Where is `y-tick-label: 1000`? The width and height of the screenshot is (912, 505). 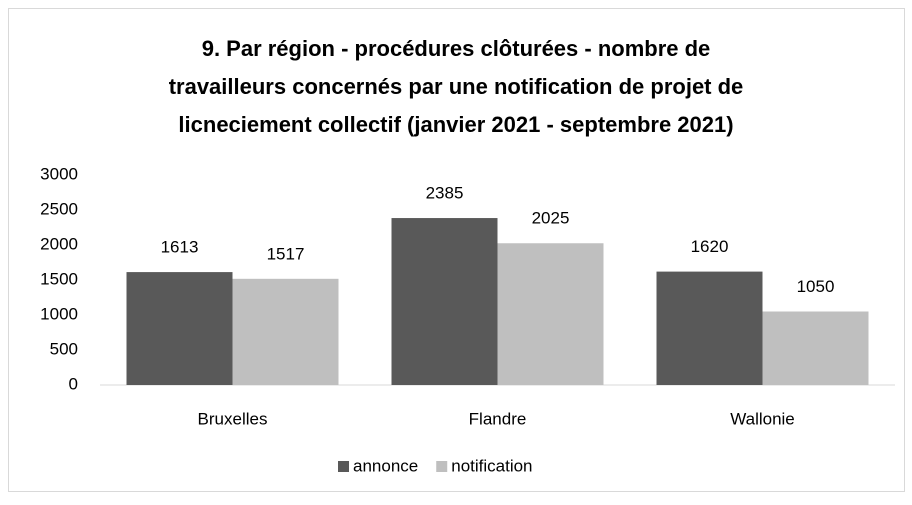
y-tick-label: 1000 is located at coordinates (59, 313).